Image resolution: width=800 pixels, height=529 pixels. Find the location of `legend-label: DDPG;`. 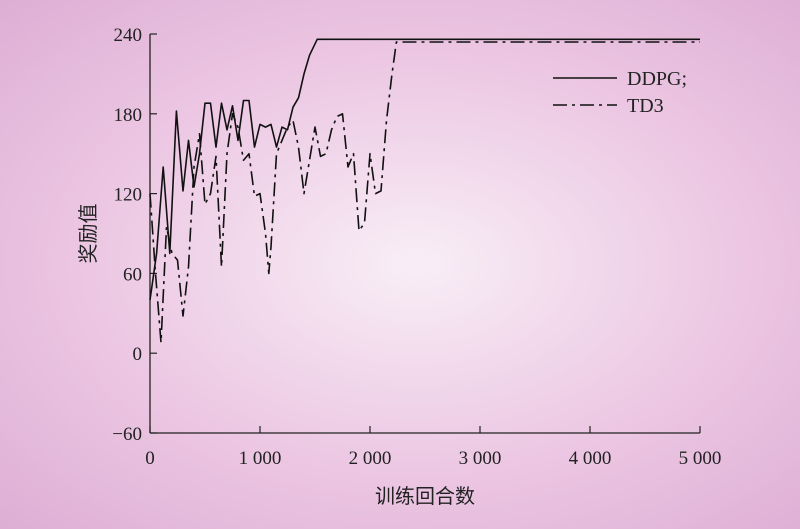

legend-label: DDPG; is located at coordinates (657, 79).